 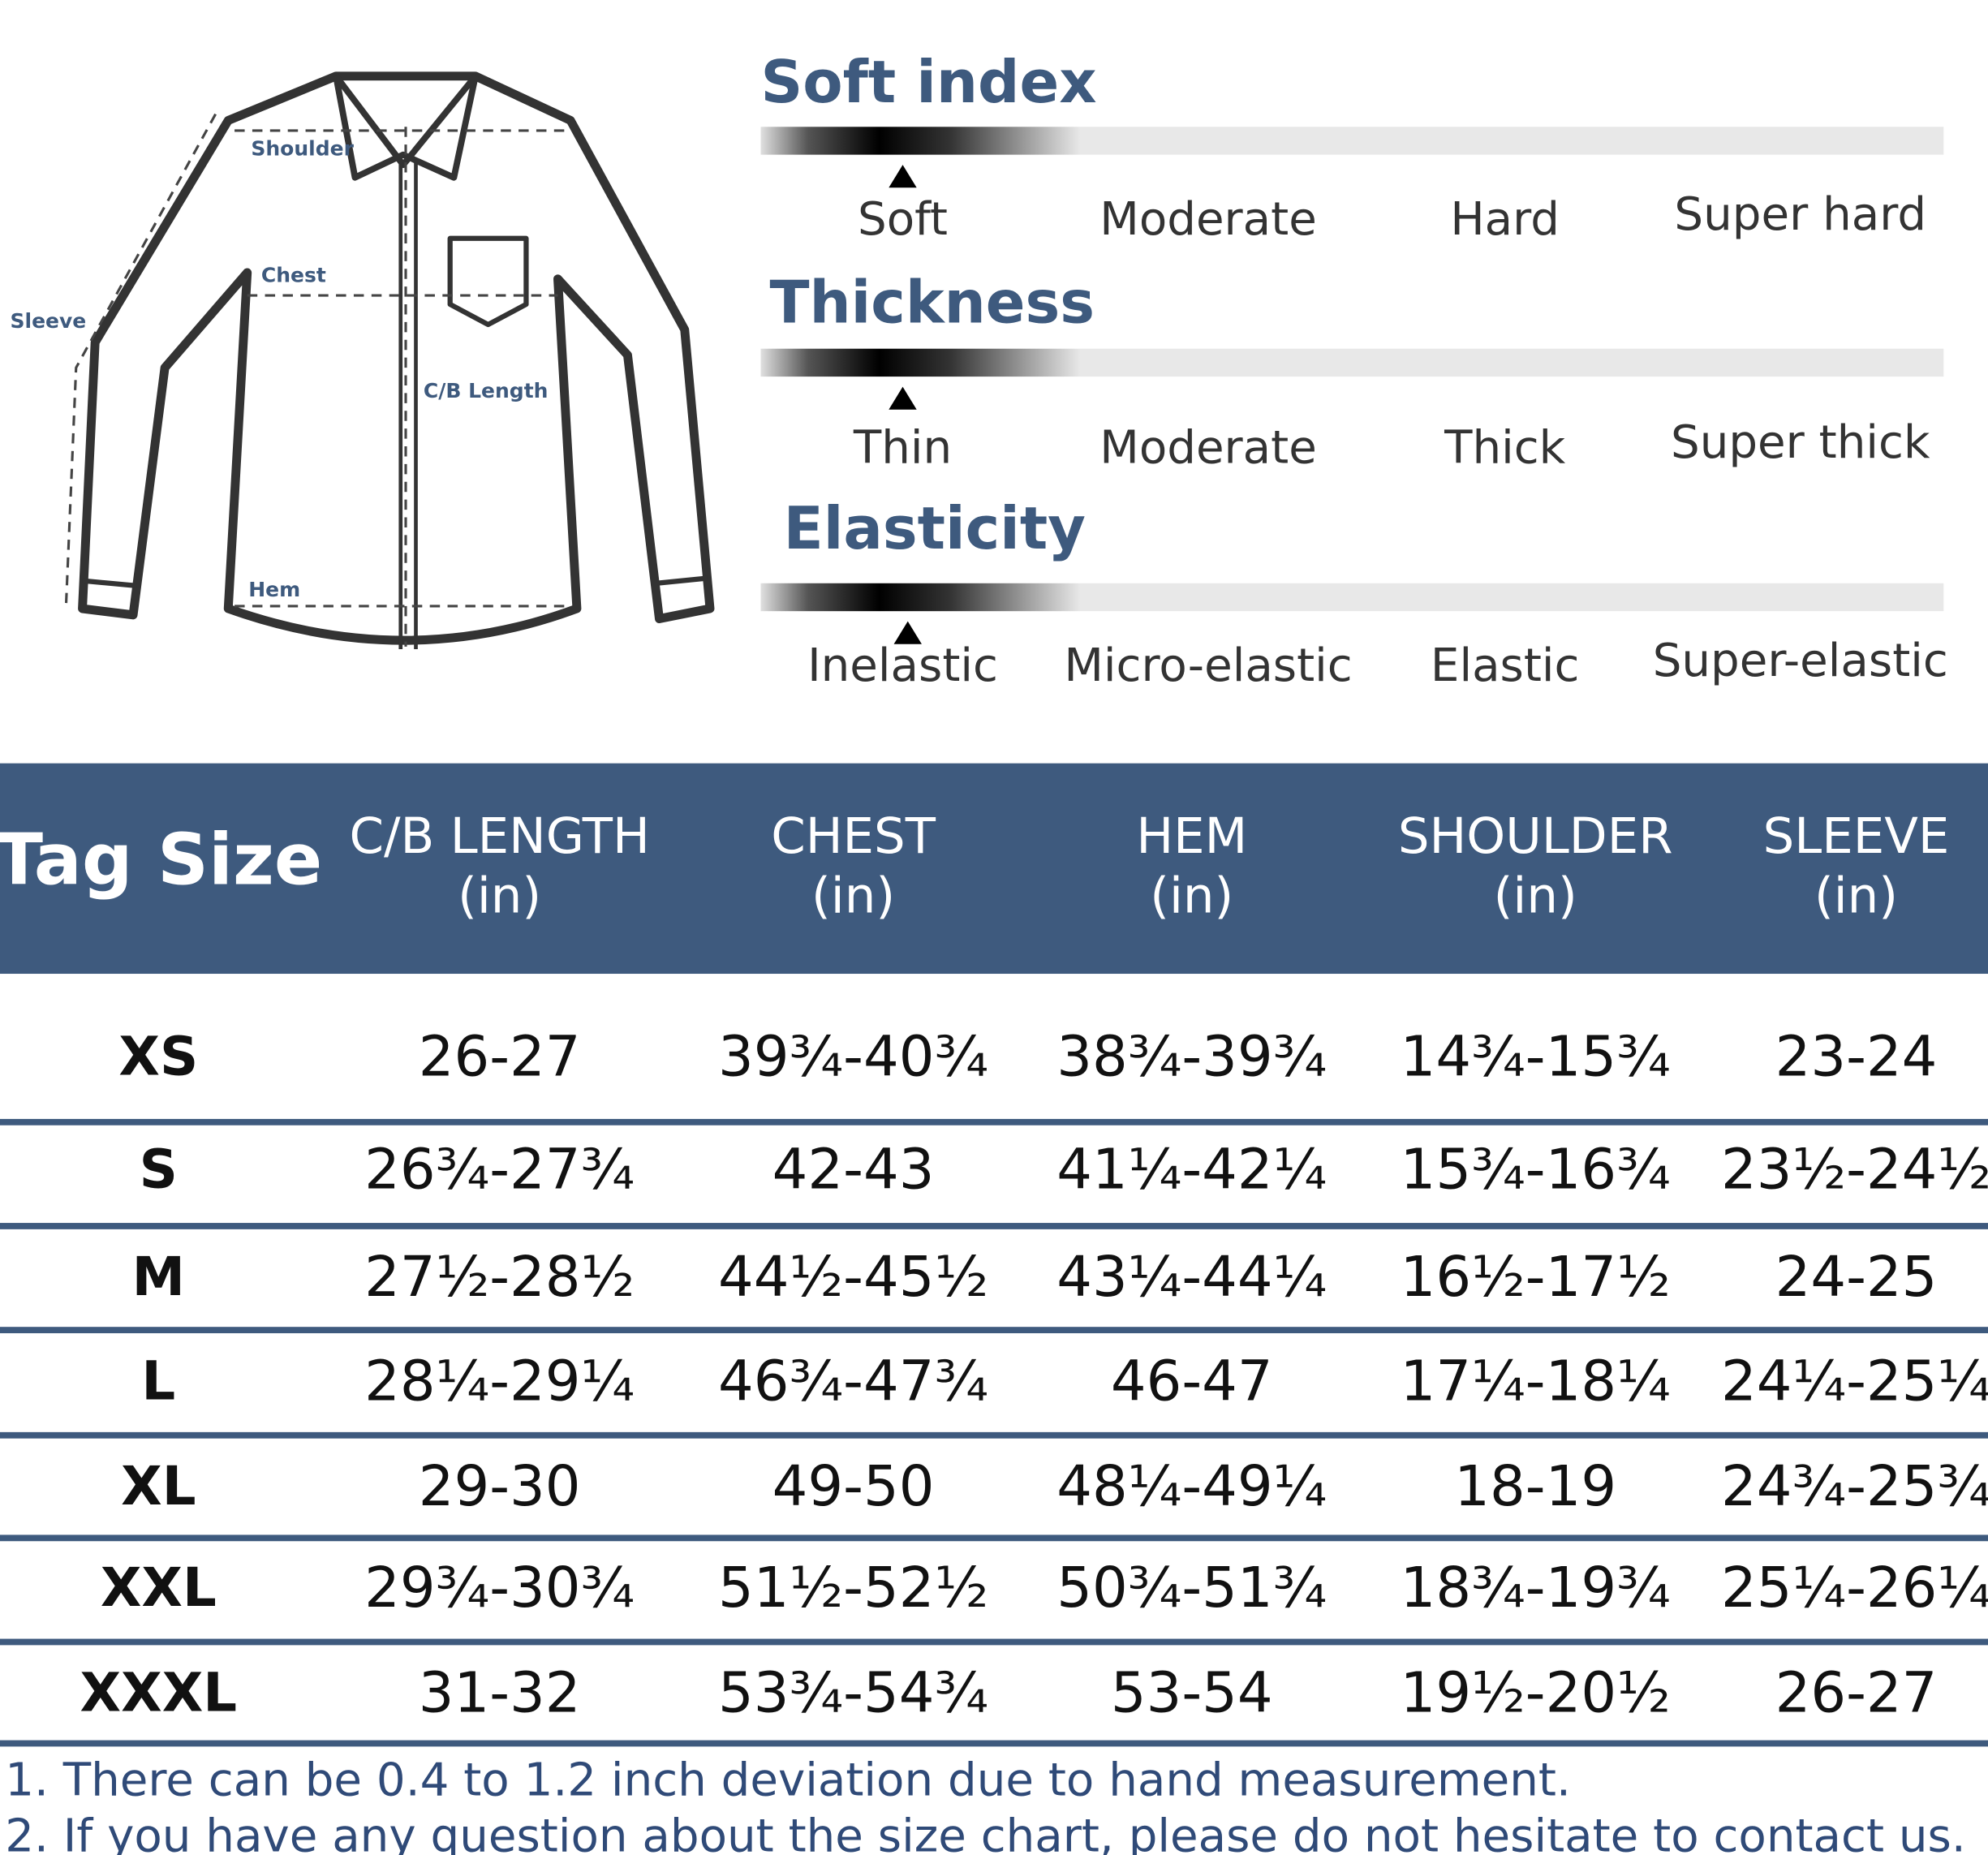 What do you see at coordinates (1800, 442) in the screenshot?
I see `scale-level: Super thick` at bounding box center [1800, 442].